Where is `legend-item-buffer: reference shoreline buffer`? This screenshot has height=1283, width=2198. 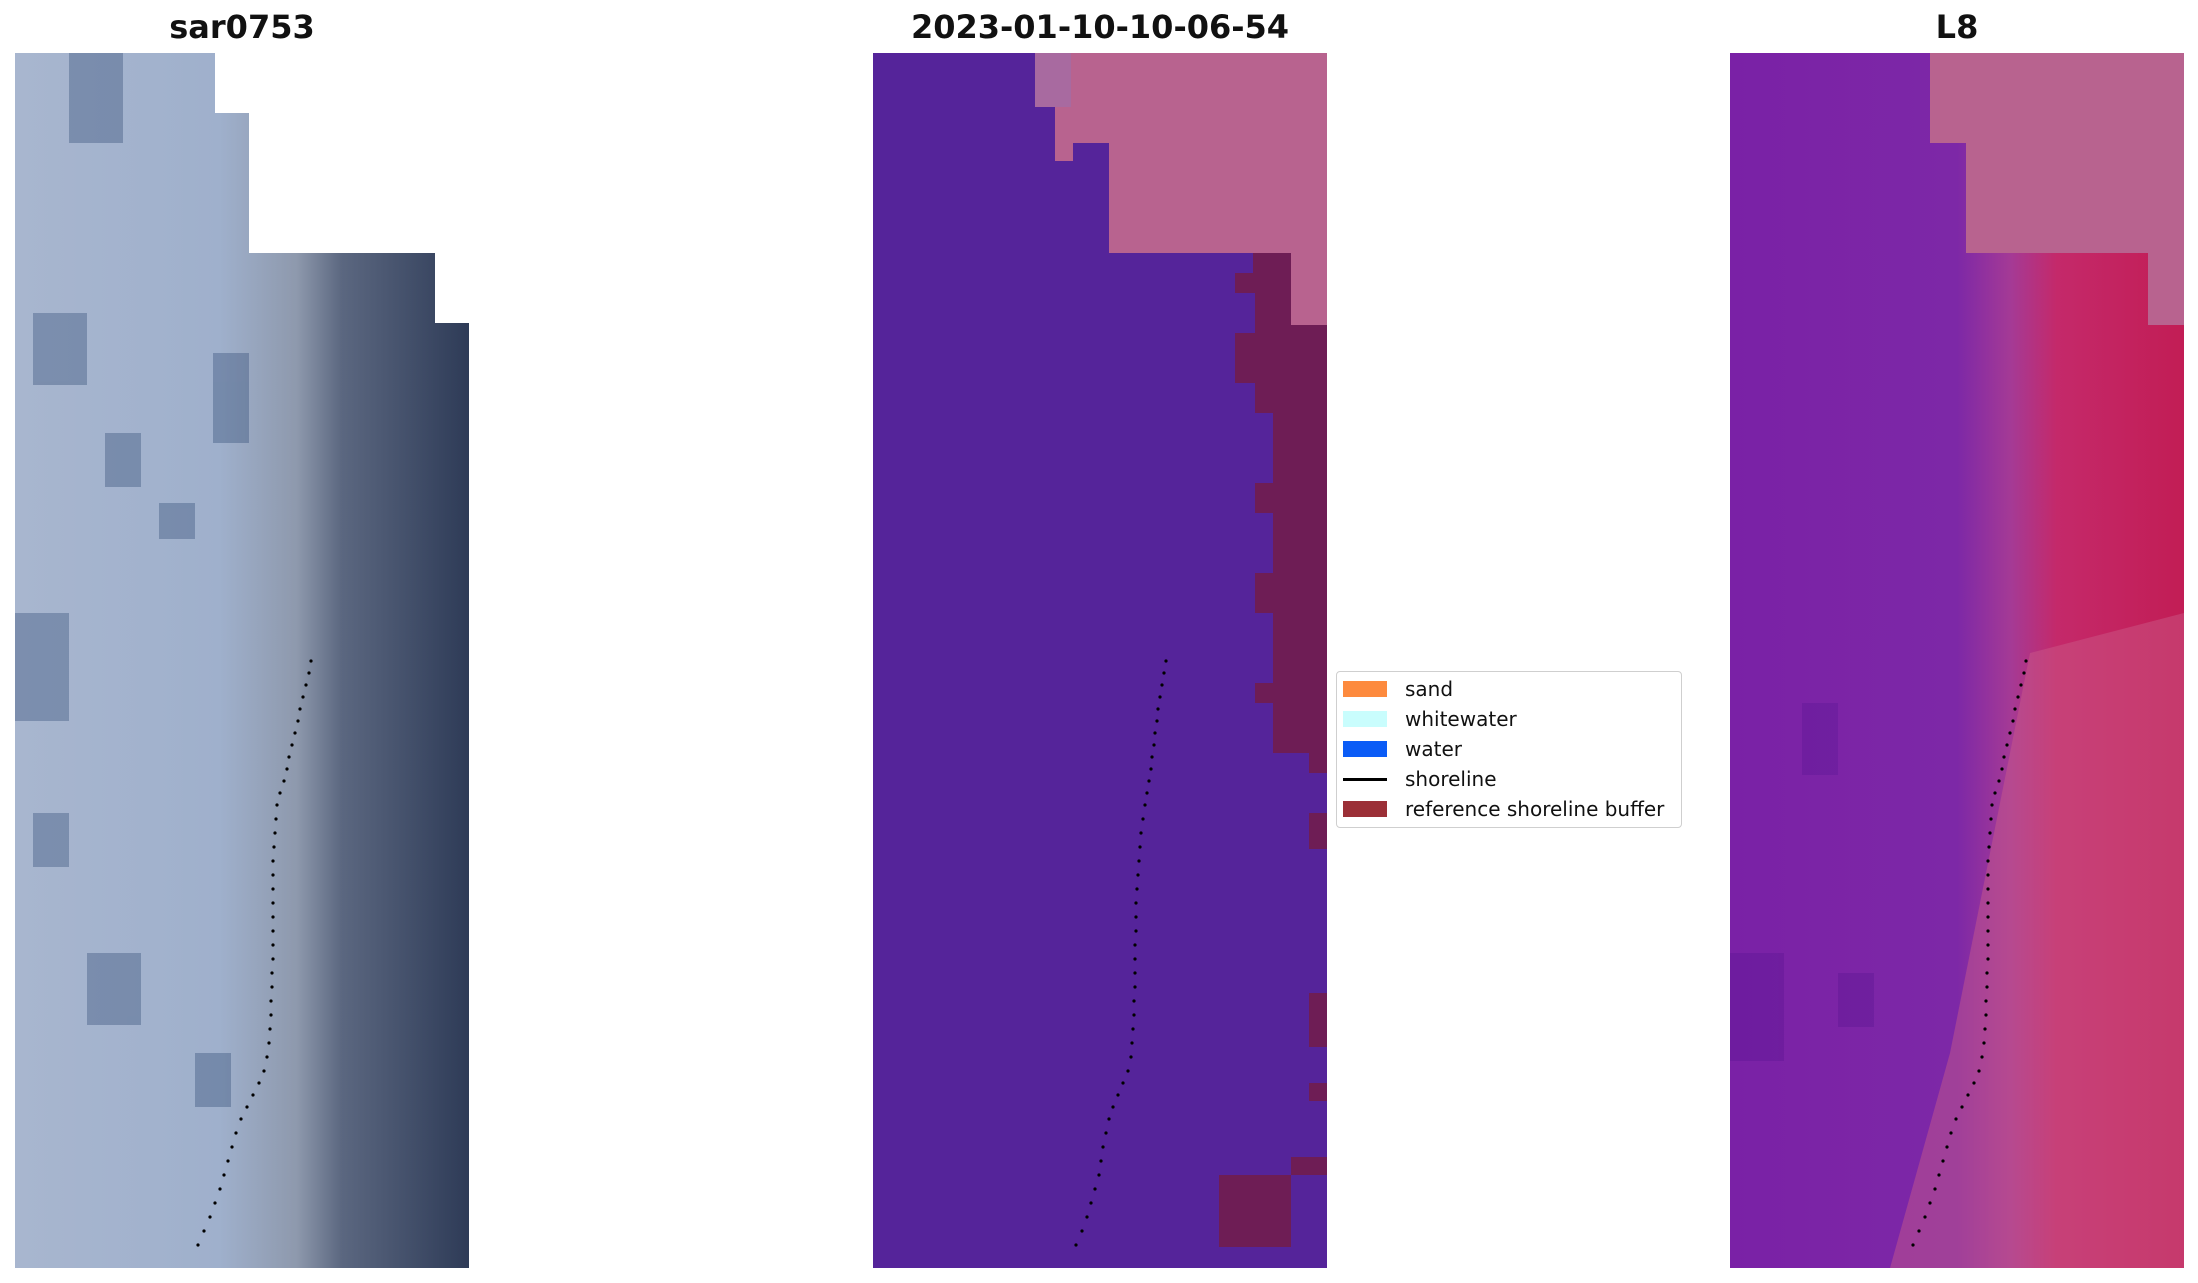
legend-item-buffer: reference shoreline buffer is located at coordinates (1503, 809).